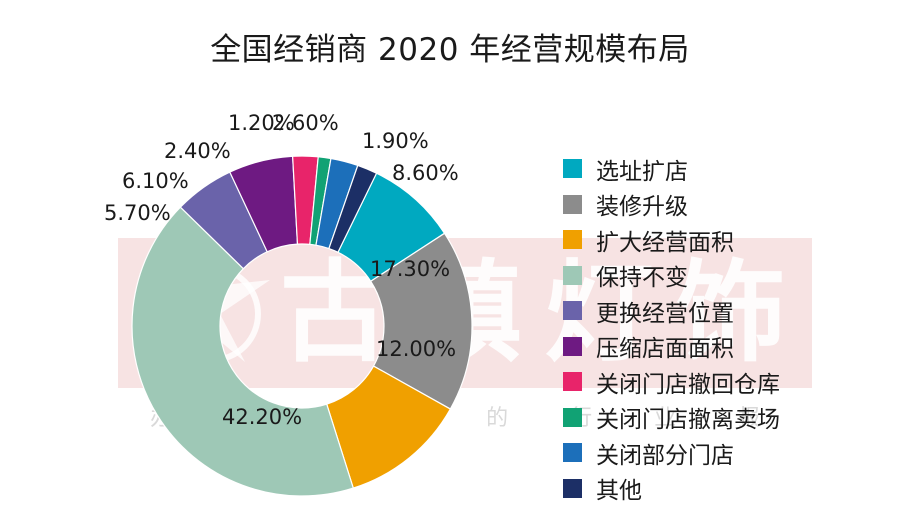 The height and width of the screenshot is (529, 900). Describe the element at coordinates (619, 491) in the screenshot. I see `legend-label: 其他` at that location.